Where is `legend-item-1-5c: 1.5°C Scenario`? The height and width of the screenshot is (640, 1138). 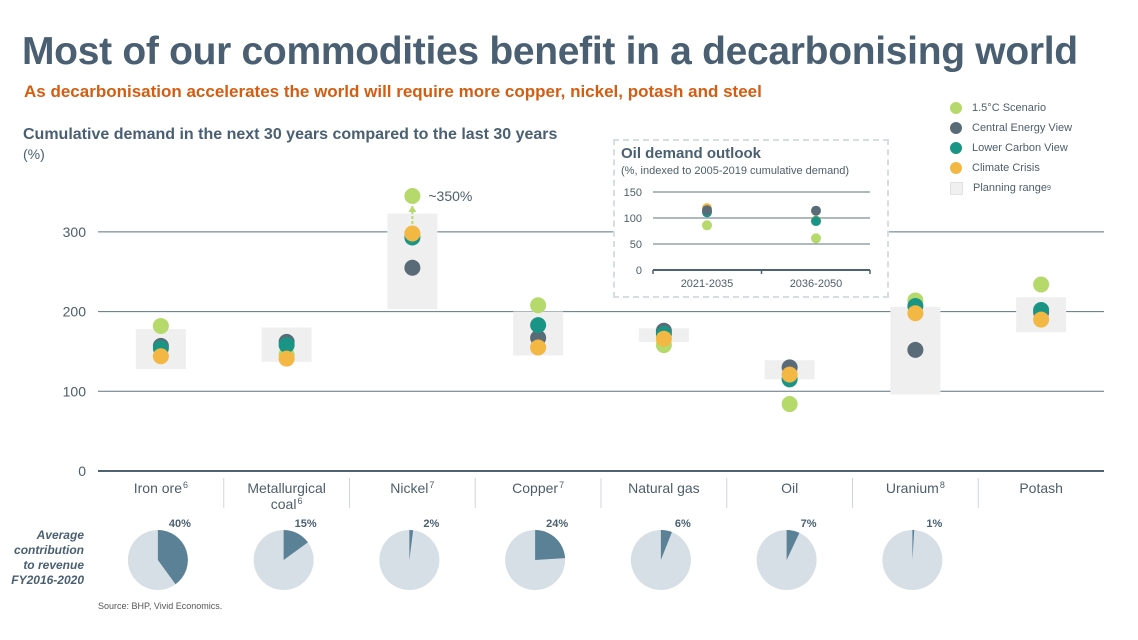
legend-item-1-5c: 1.5°C Scenario is located at coordinates (1011, 108).